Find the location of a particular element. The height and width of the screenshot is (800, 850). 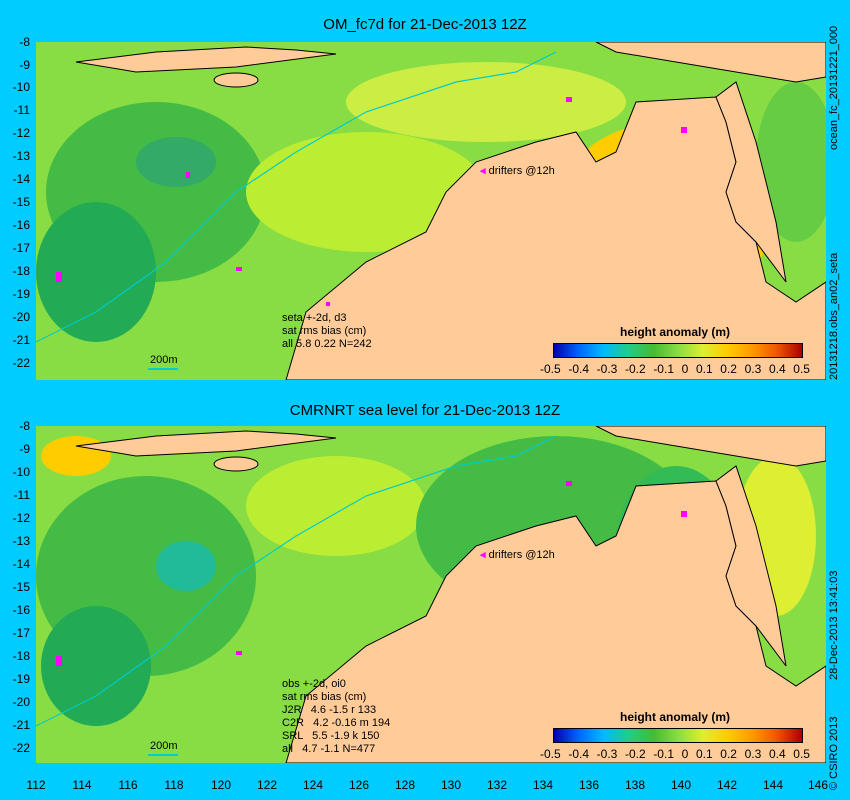

bottom-title: CMRNRT sea level for 21-Dec-2013 12Z is located at coordinates (425, 410).